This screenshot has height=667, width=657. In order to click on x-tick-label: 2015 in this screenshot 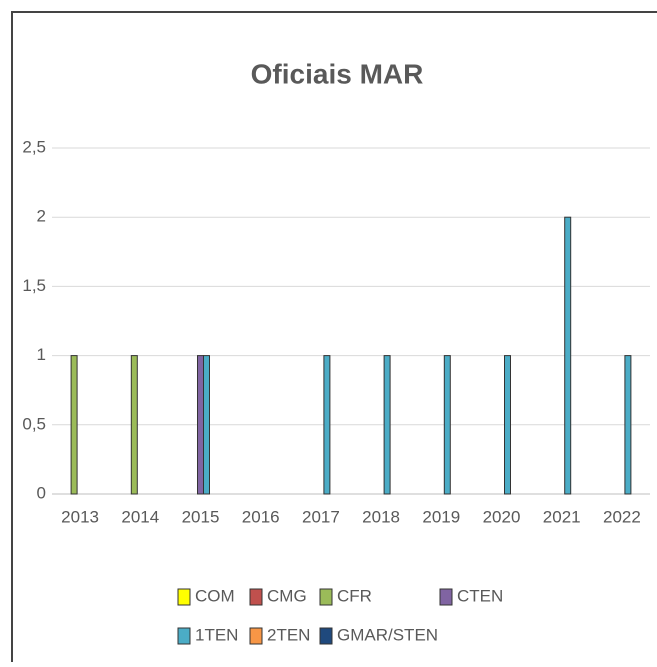, I will do `click(201, 516)`.